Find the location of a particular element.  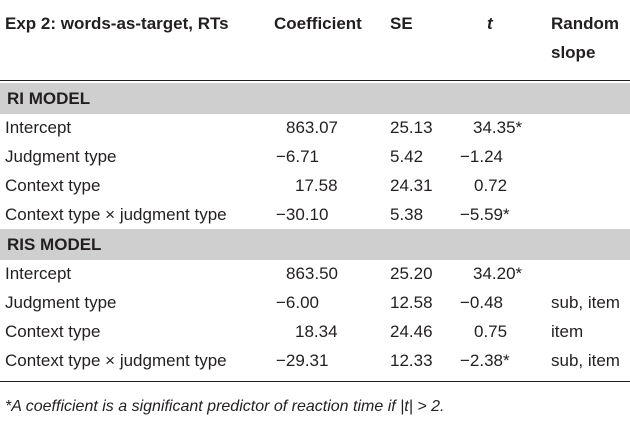

se-cell: 12.58 is located at coordinates (411, 302).